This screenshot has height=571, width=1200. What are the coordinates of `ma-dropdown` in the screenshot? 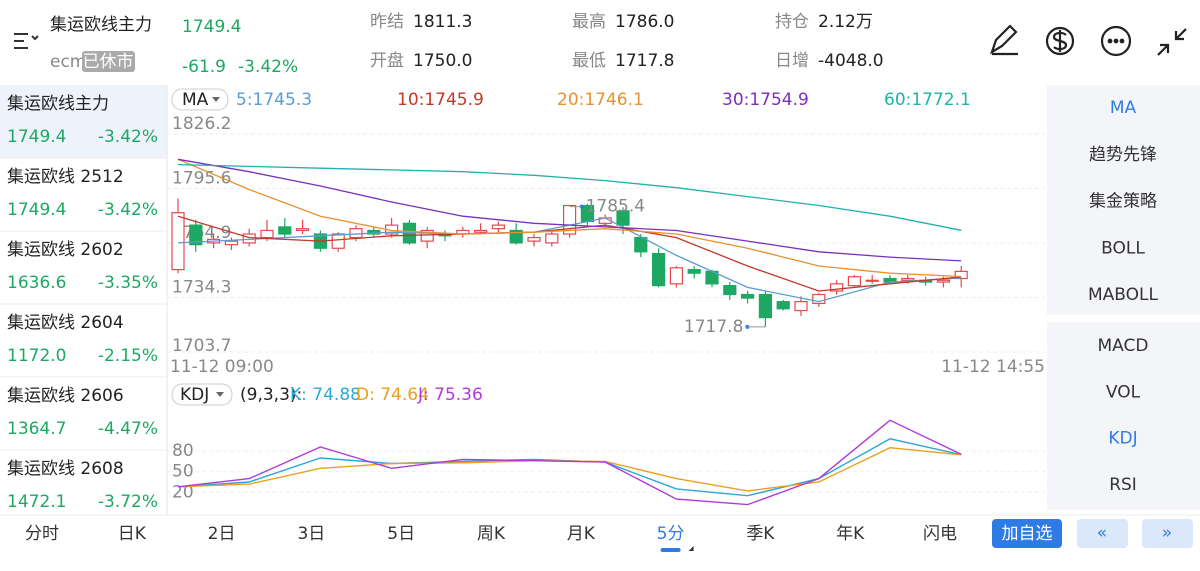 It's located at (200, 99).